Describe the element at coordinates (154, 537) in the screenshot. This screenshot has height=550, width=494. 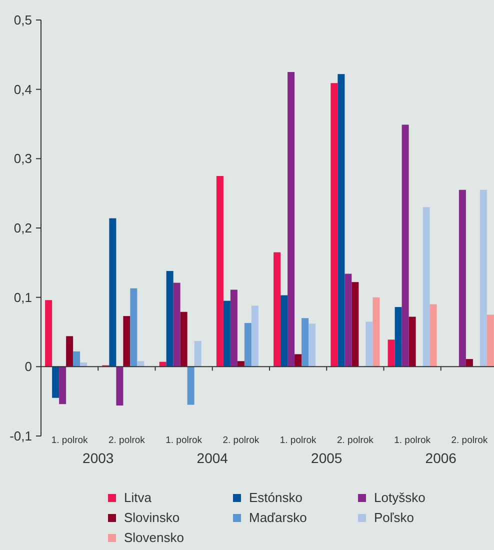
I see `legend-label: Slovensko` at that location.